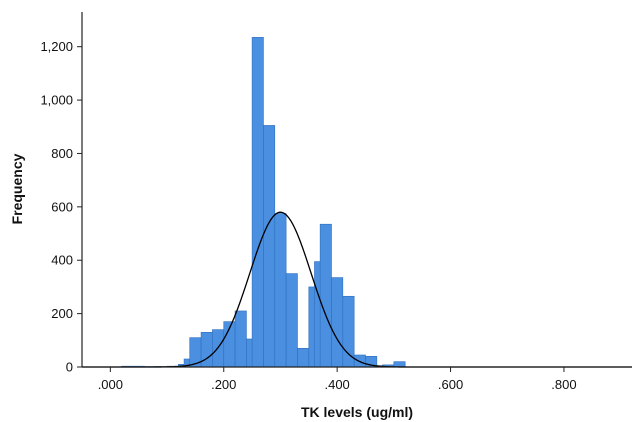  What do you see at coordinates (223, 384) in the screenshot?
I see `x-tick-label: .200` at bounding box center [223, 384].